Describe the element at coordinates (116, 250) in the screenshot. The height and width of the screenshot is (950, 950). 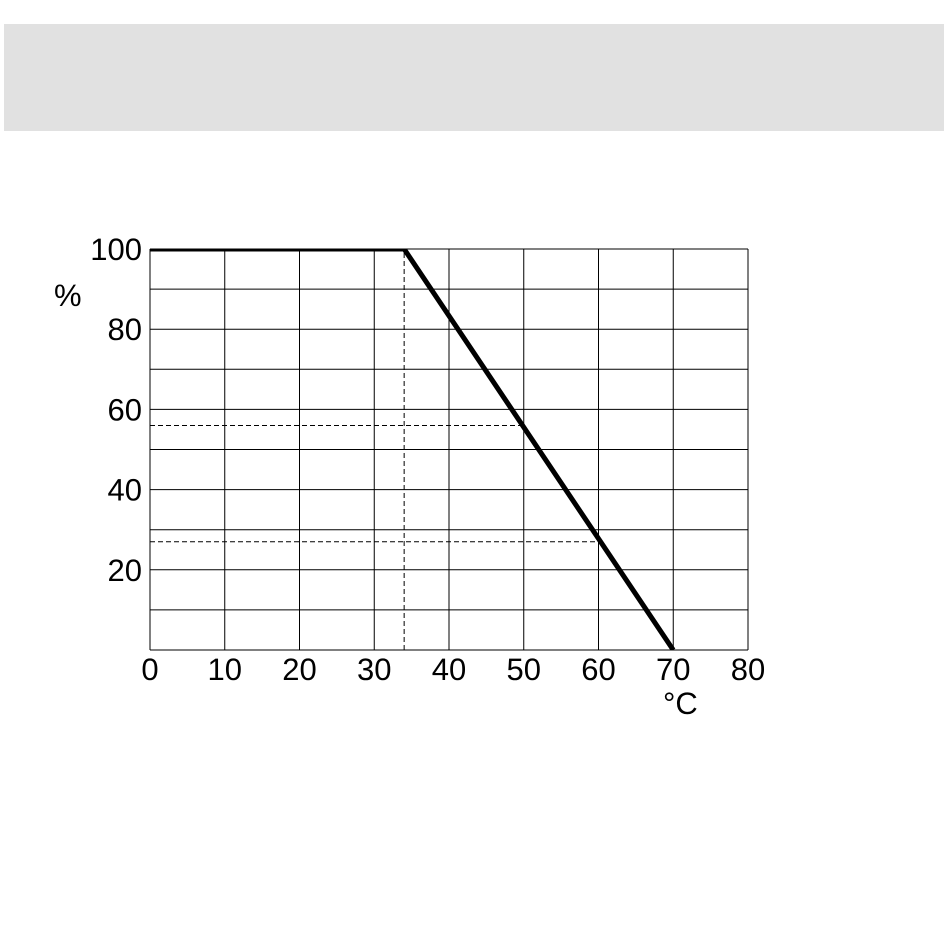
I see `y-tick-label: 100` at that location.